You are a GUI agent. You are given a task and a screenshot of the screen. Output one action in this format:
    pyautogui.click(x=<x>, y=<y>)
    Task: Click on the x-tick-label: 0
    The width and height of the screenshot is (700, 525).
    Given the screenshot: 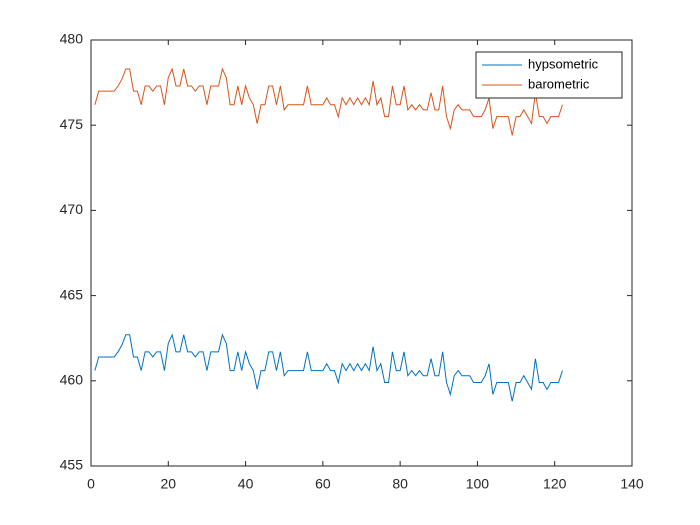 What is the action you would take?
    pyautogui.click(x=91, y=484)
    